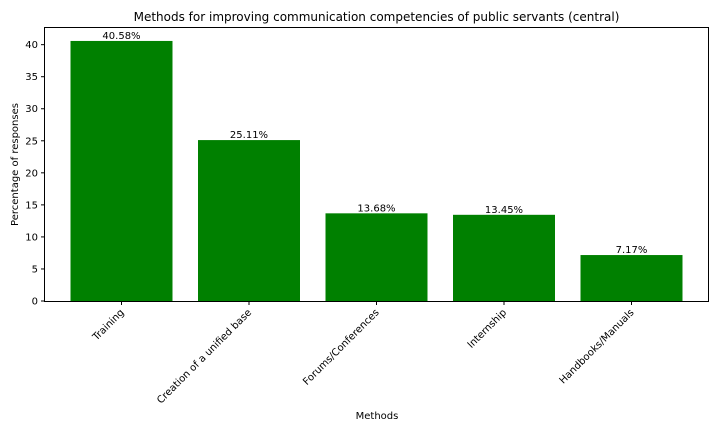 The width and height of the screenshot is (720, 432). I want to click on x-tick-label: Forums/Conferences, so click(341, 347).